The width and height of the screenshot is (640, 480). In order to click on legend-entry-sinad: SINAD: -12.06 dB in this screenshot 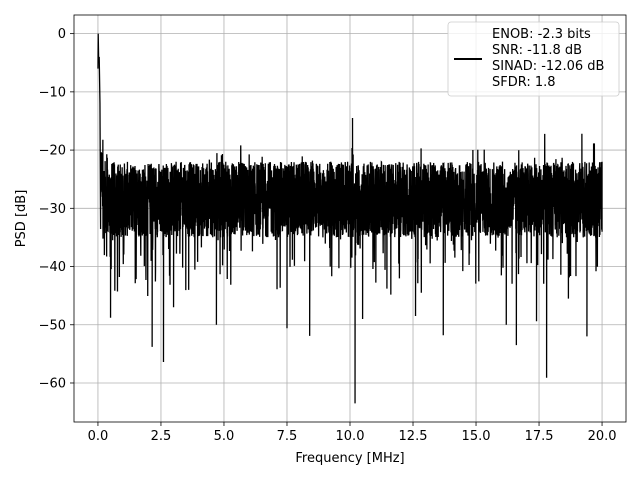, I will do `click(548, 66)`.